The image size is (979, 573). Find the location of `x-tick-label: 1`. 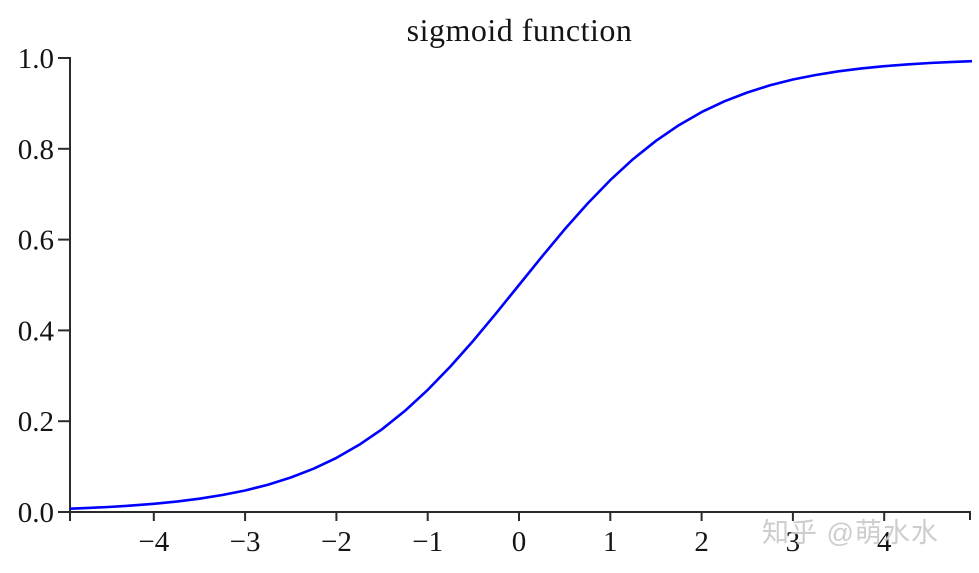

x-tick-label: 1 is located at coordinates (610, 542).